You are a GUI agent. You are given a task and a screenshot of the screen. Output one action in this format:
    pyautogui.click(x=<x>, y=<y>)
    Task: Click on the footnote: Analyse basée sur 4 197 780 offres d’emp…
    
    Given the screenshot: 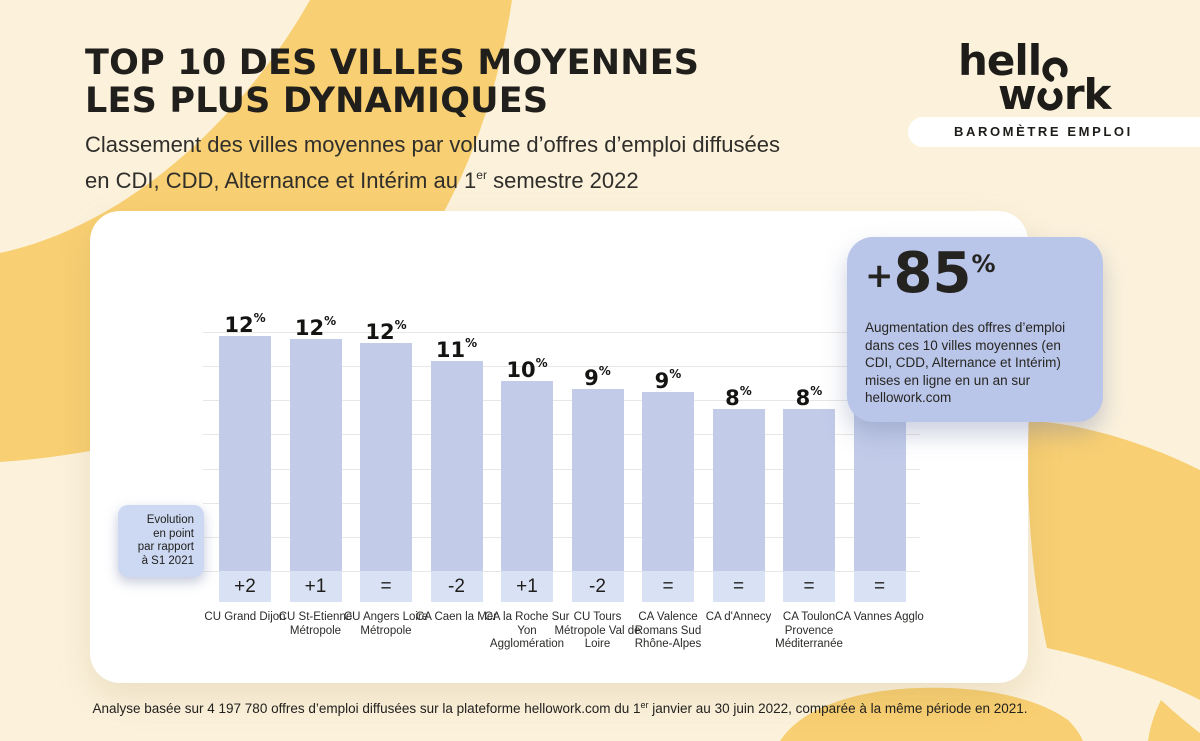 What is the action you would take?
    pyautogui.click(x=560, y=708)
    